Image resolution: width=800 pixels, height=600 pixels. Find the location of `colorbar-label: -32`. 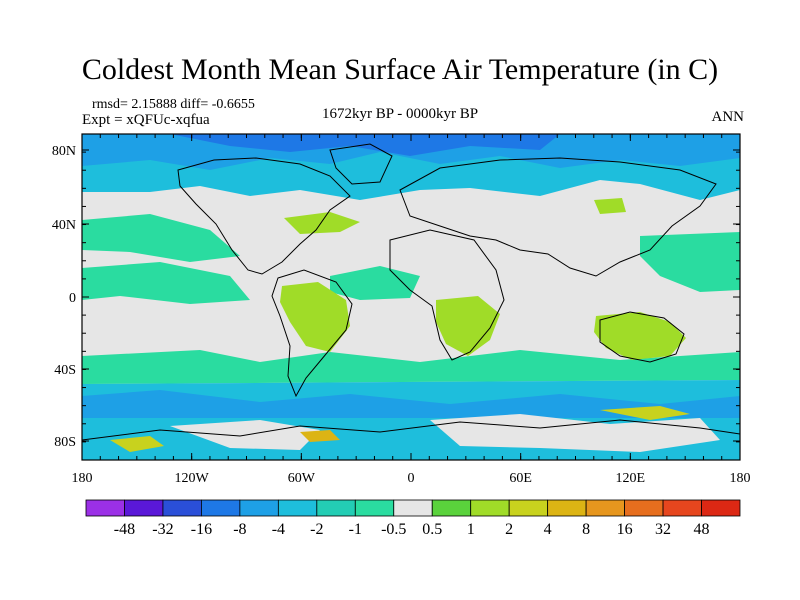

colorbar-label: -32 is located at coordinates (162, 529).